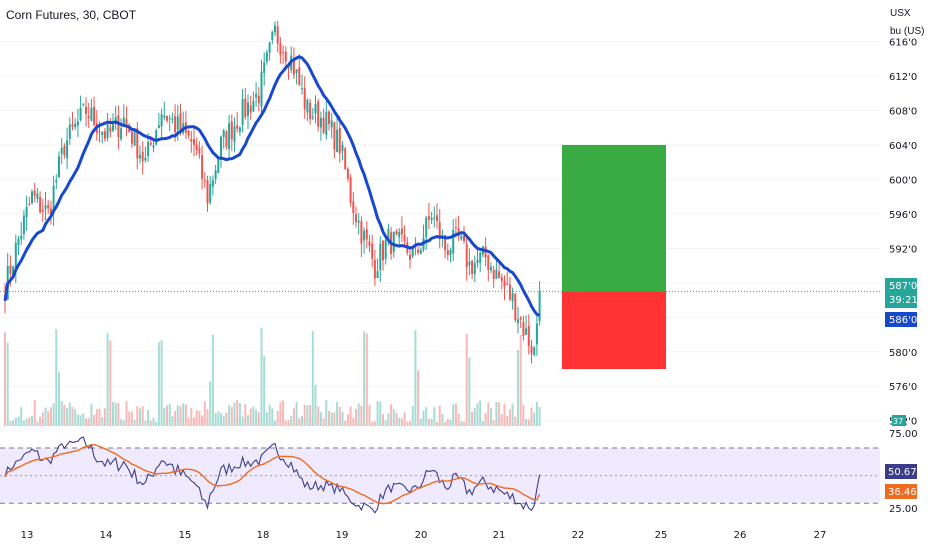 The image size is (932, 550). I want to click on ma-tag-value: 586'0, so click(903, 320).